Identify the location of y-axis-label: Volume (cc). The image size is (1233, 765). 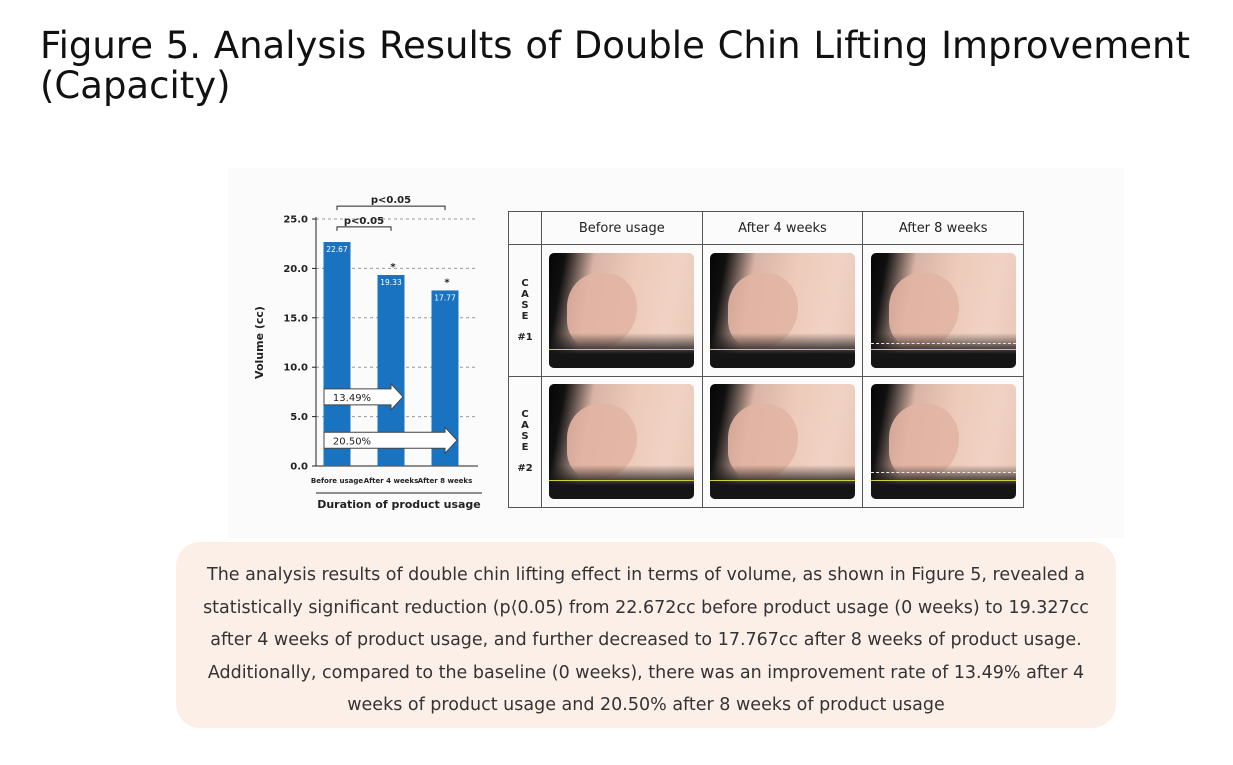
(259, 342).